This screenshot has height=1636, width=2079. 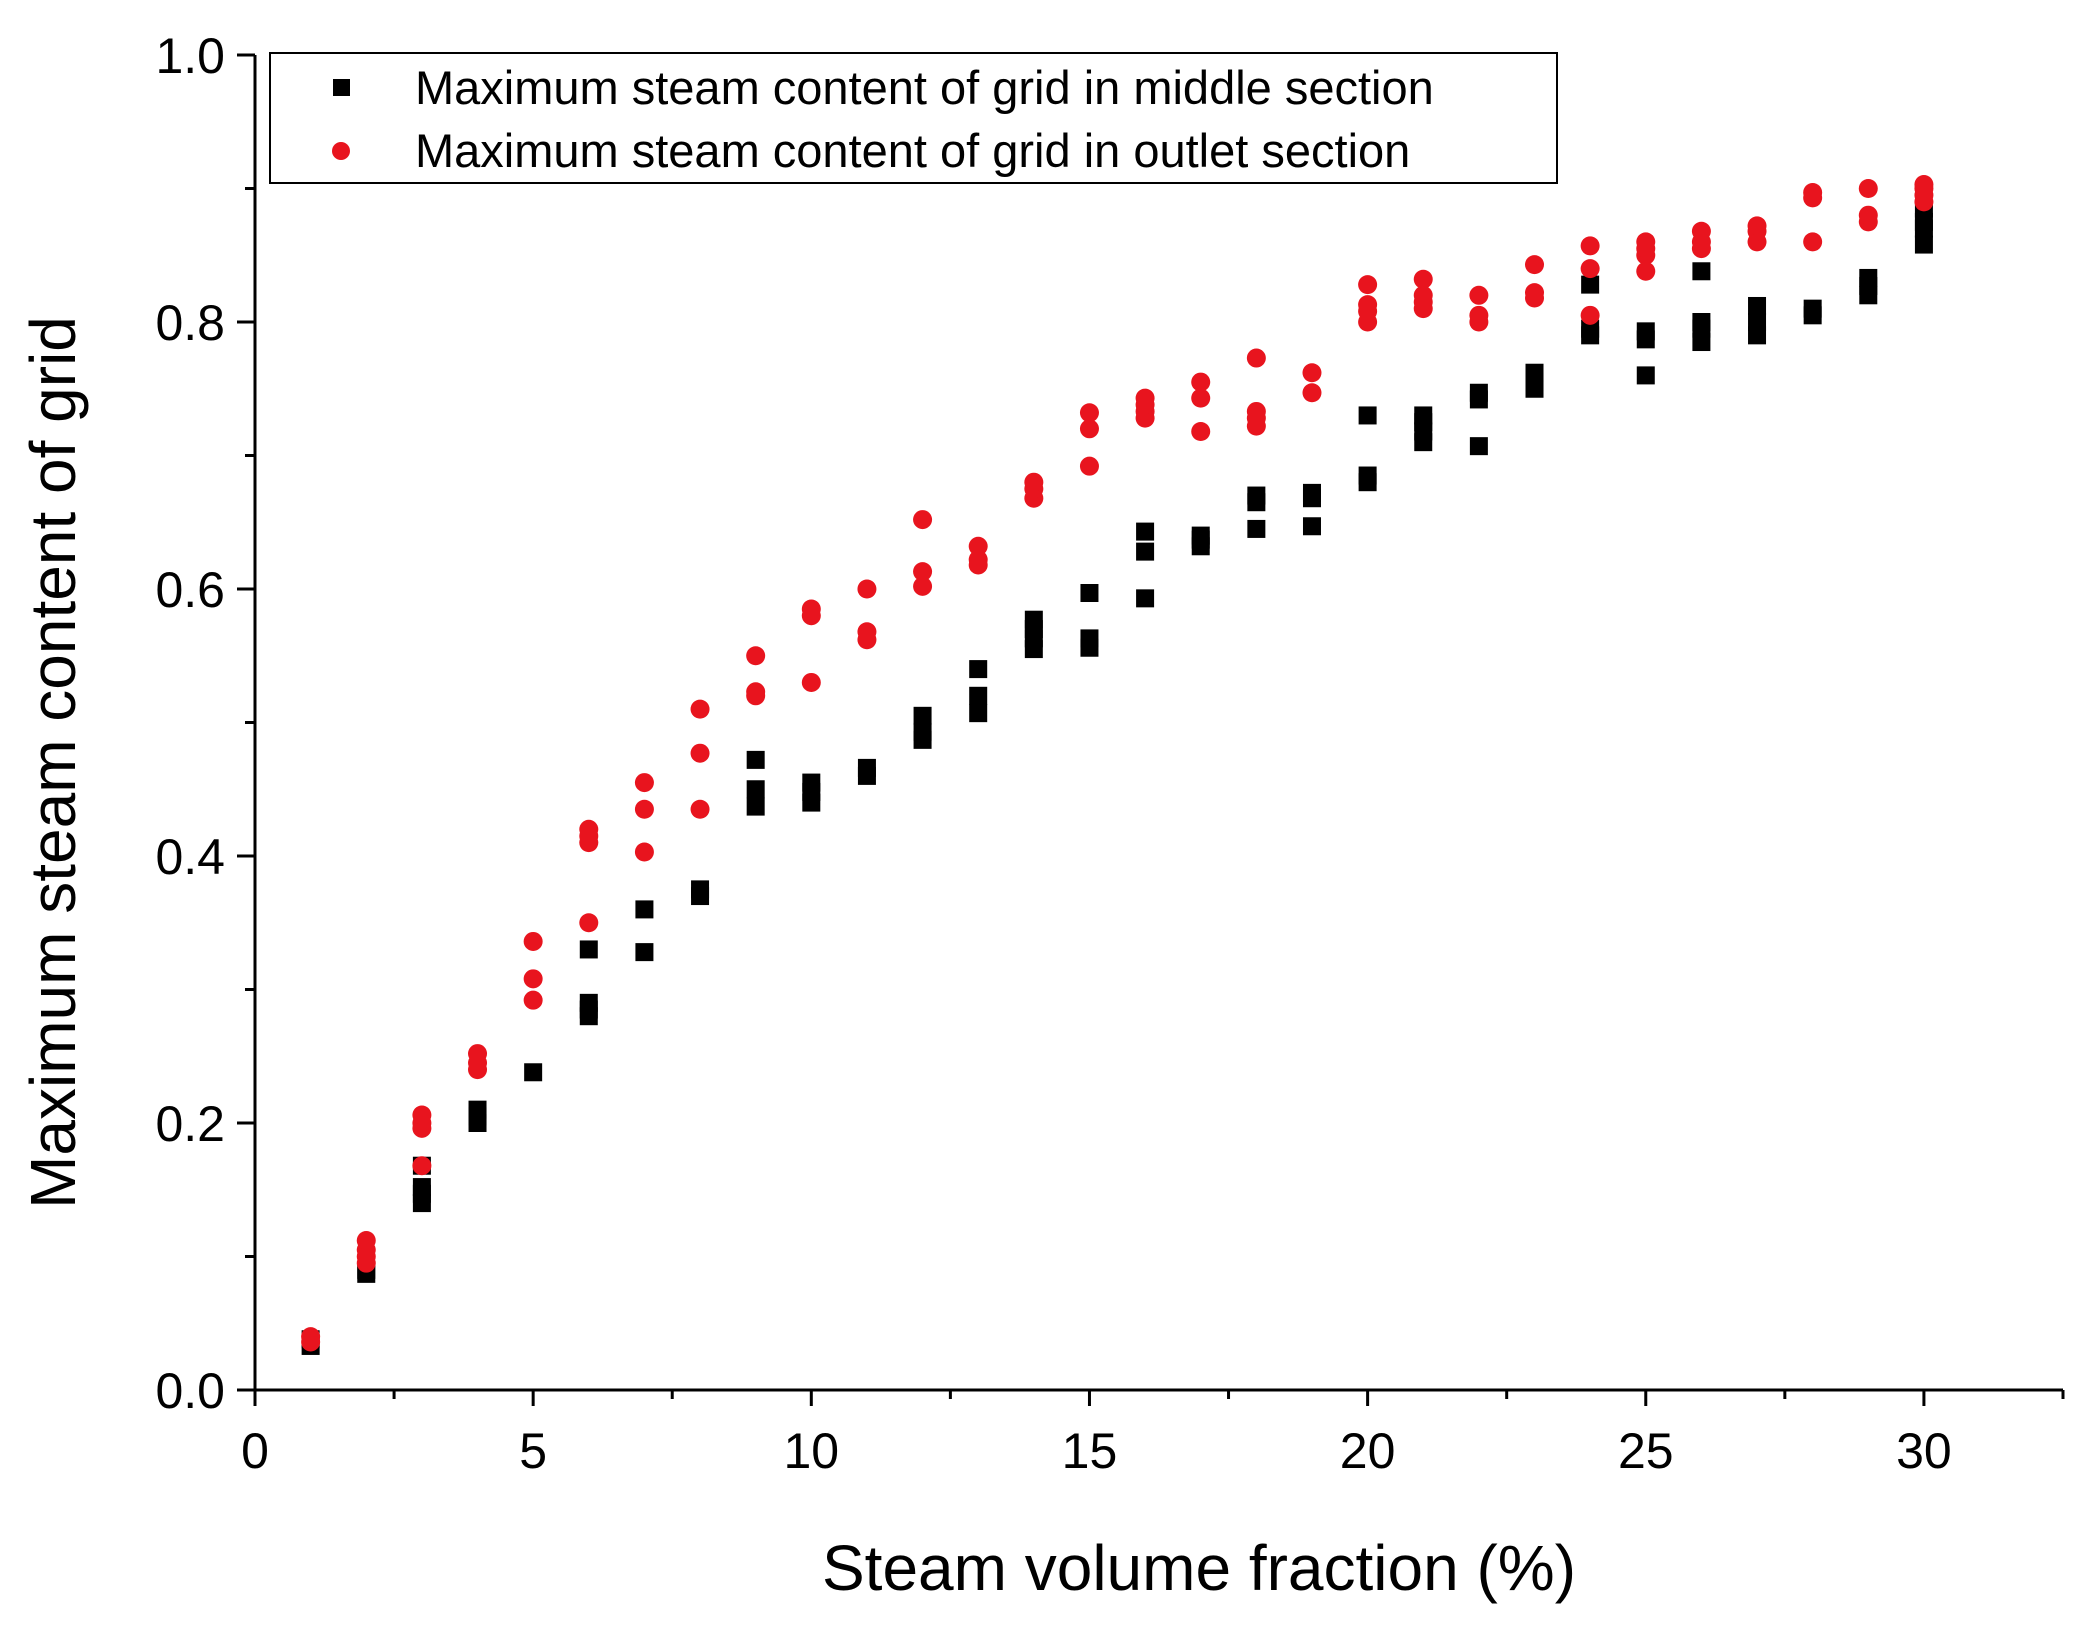 What do you see at coordinates (190, 1391) in the screenshot?
I see `y-tick-label-0: 0.0` at bounding box center [190, 1391].